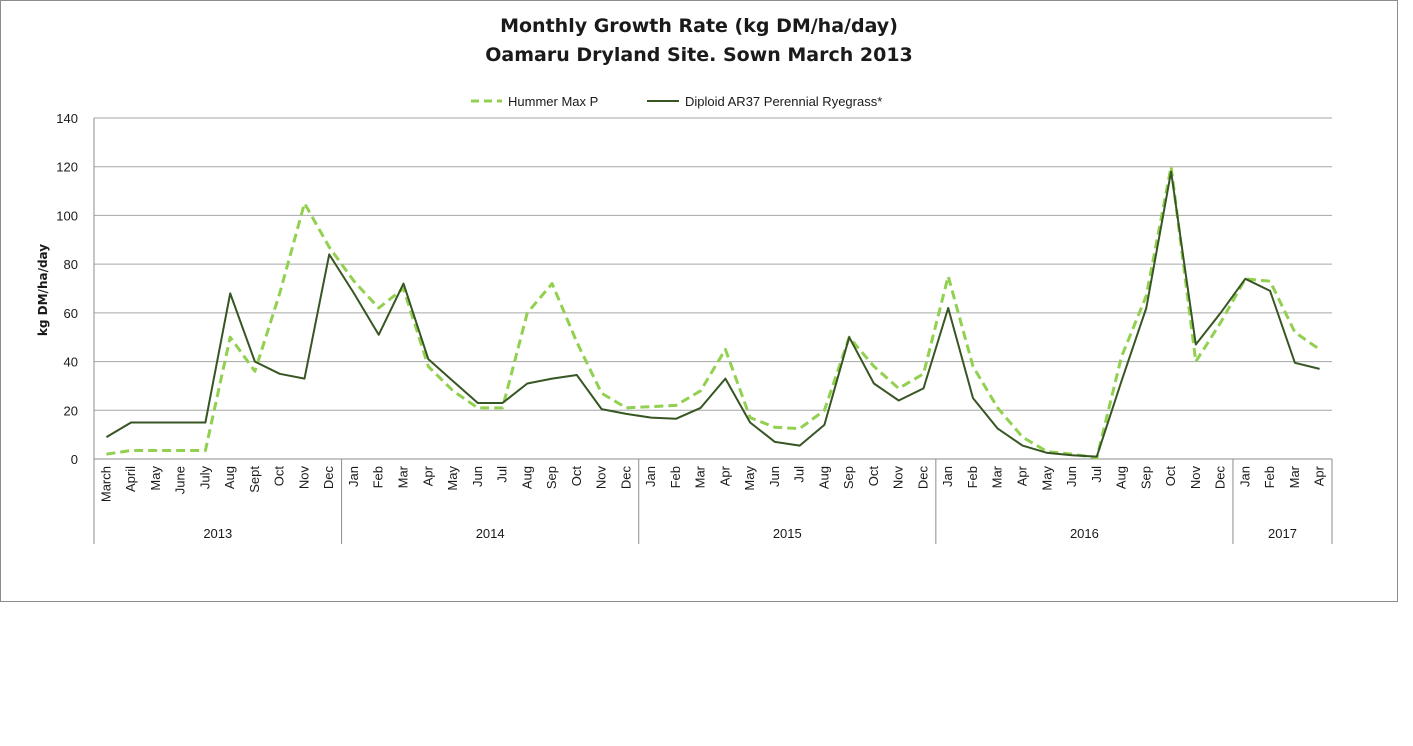 The height and width of the screenshot is (746, 1413). I want to click on y-tick-label-120: 120, so click(67, 167).